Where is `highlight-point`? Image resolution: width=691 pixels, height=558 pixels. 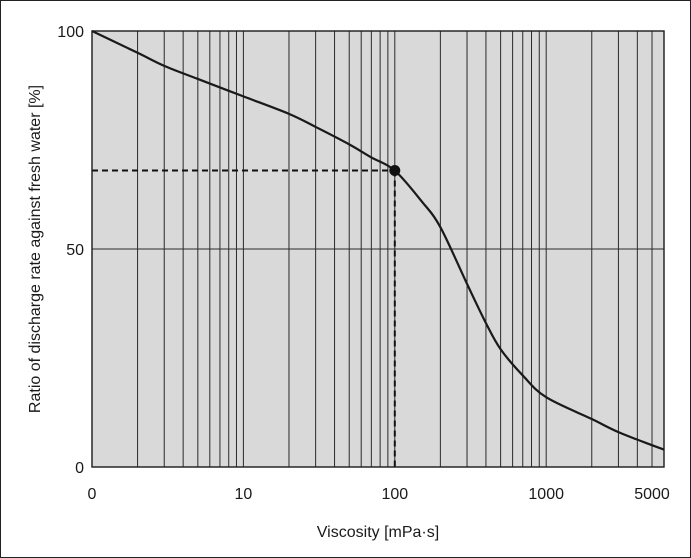
highlight-point is located at coordinates (395, 171).